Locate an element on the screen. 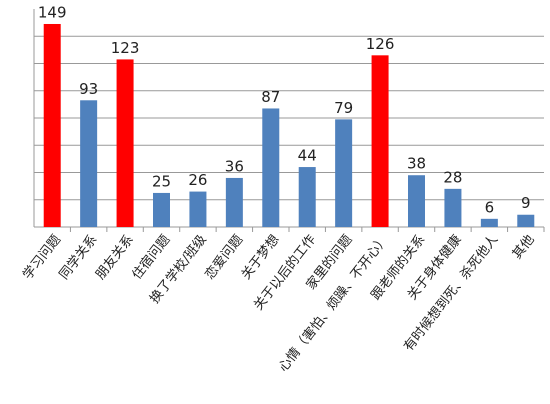  value-label: 36 is located at coordinates (234, 166).